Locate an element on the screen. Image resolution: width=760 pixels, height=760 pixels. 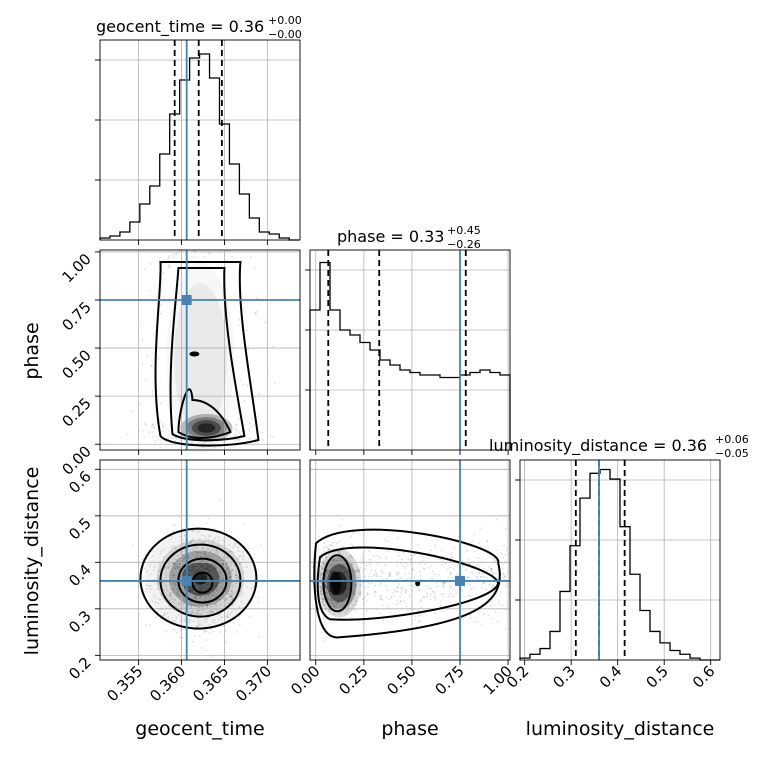
contour-core is located at coordinates (335, 583).